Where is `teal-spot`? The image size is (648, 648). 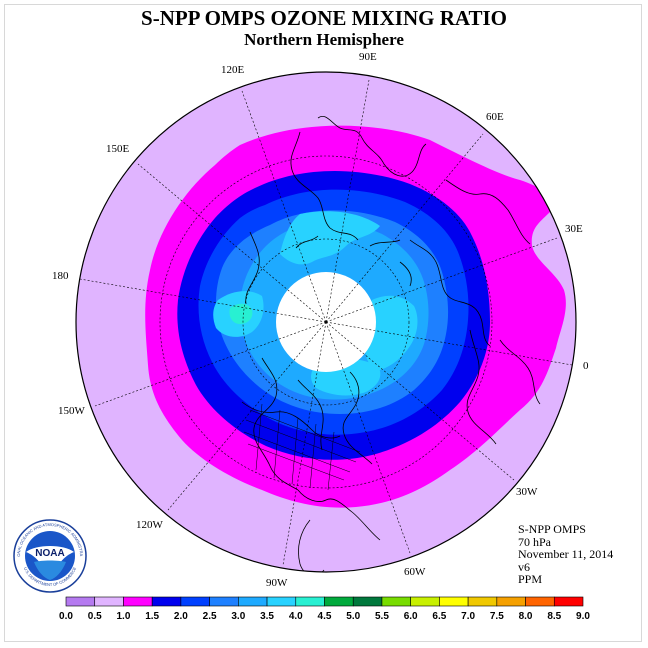
teal-spot is located at coordinates (241, 313).